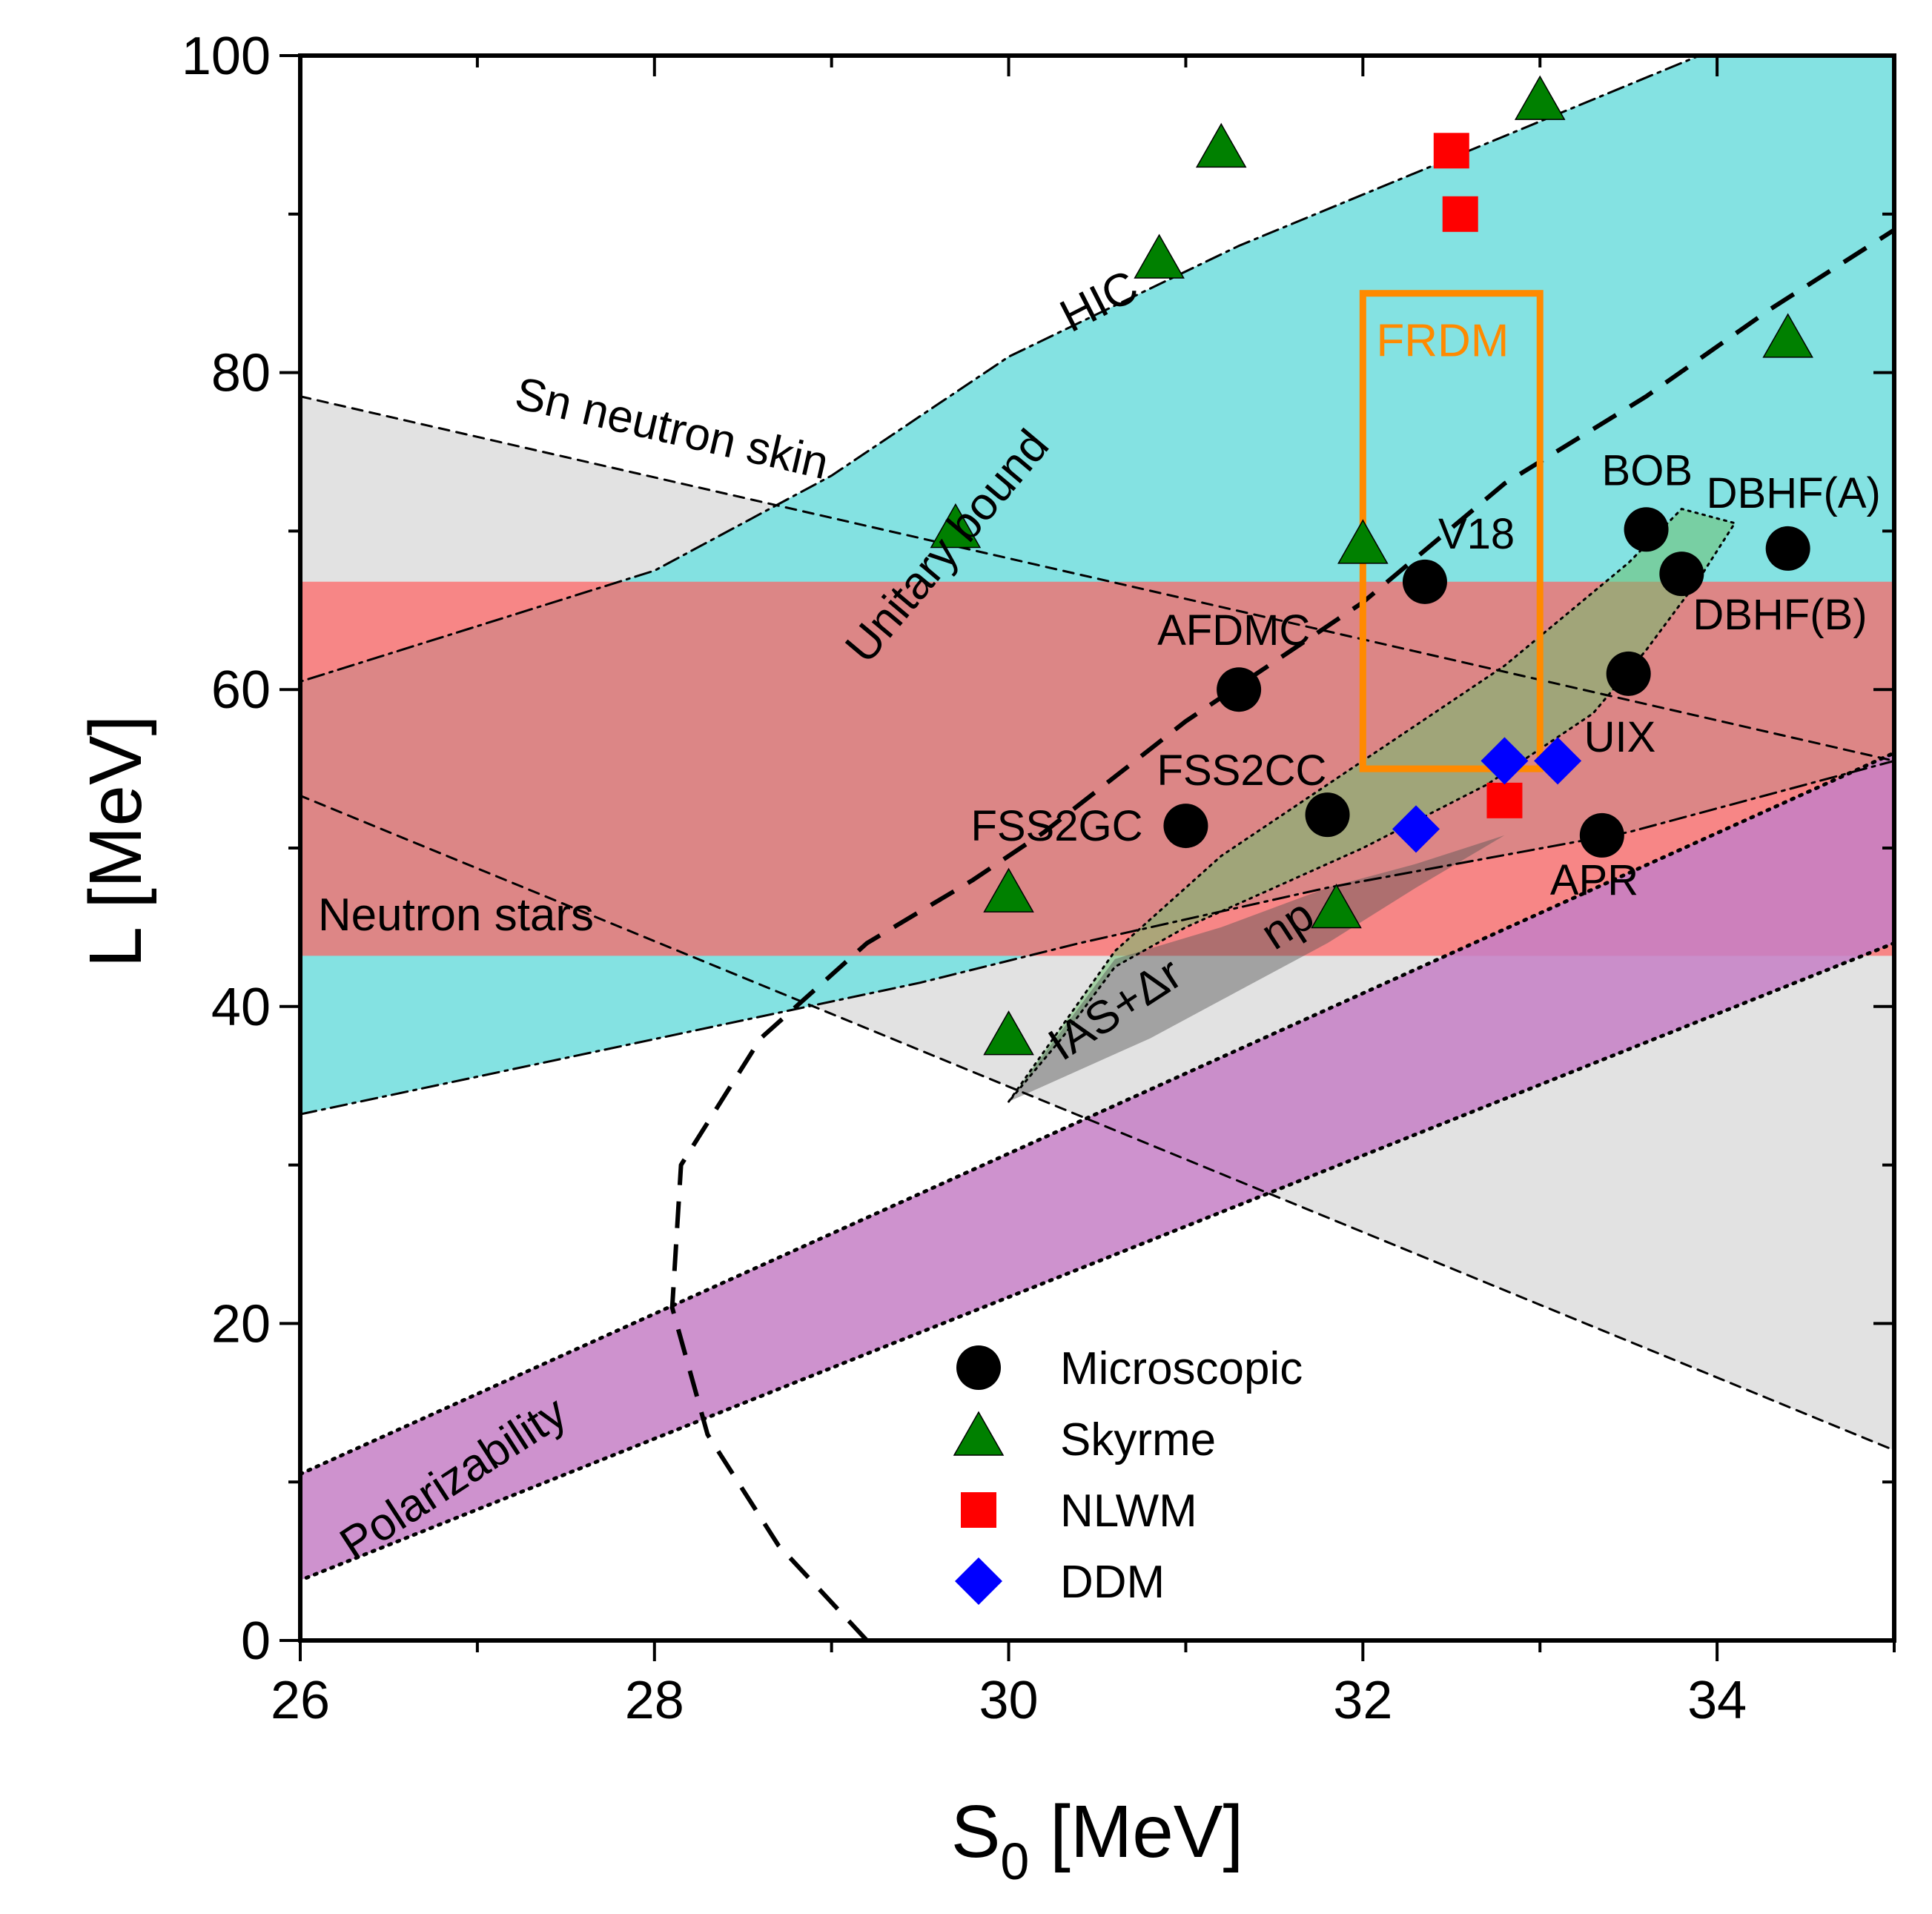 This screenshot has width=1932, height=1914. I want to click on y-tick-label: 60, so click(241, 690).